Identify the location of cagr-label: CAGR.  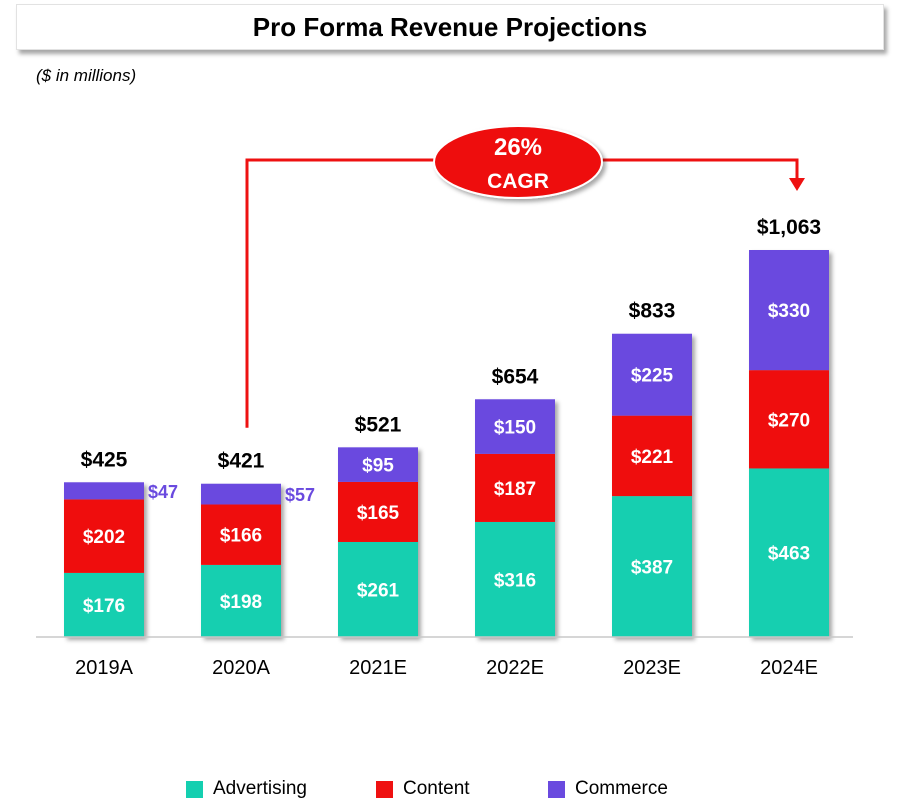
(518, 181).